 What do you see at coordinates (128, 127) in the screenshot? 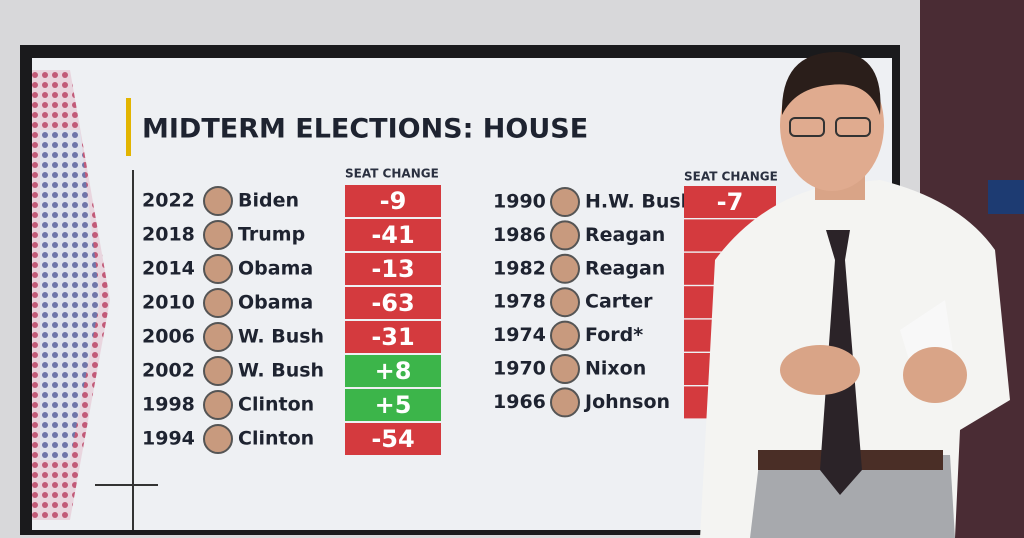
I see `title-accent` at bounding box center [128, 127].